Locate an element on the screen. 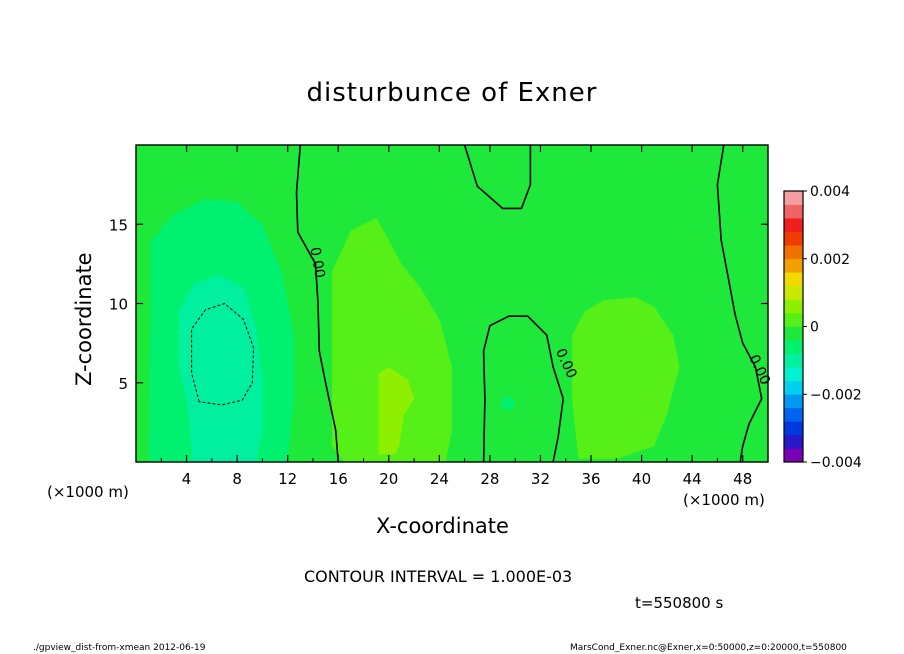  contour-interval-note: CONTOUR INTERVAL = 1.000E-03 is located at coordinates (438, 576).